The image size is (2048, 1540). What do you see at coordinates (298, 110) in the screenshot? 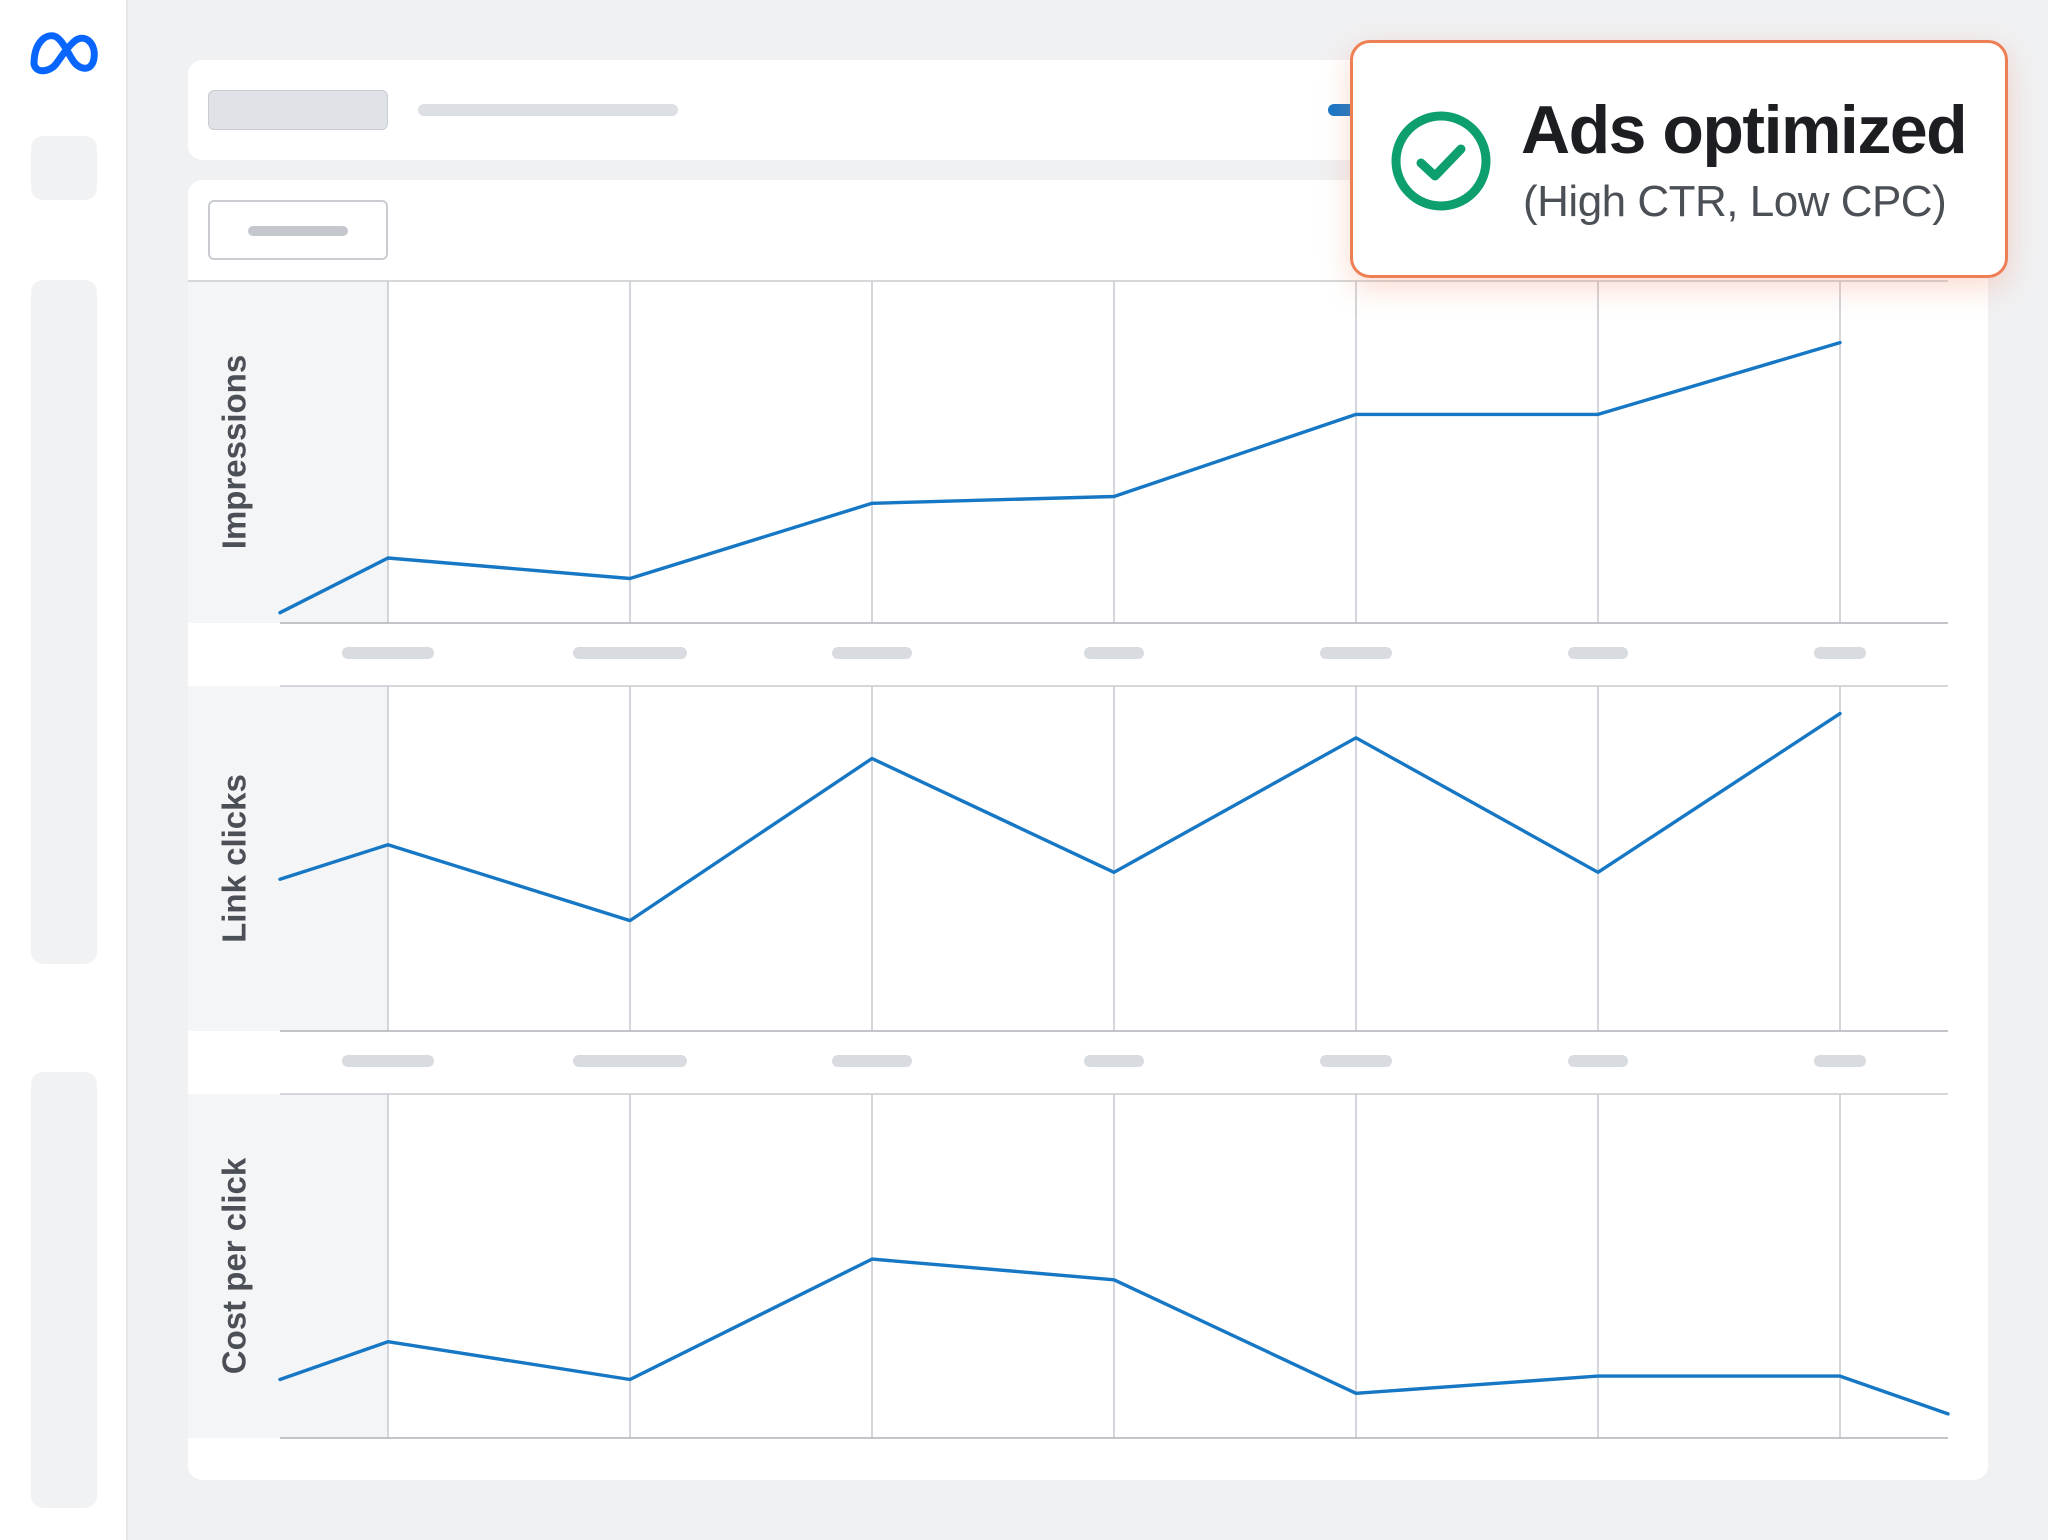
I see `account-button` at bounding box center [298, 110].